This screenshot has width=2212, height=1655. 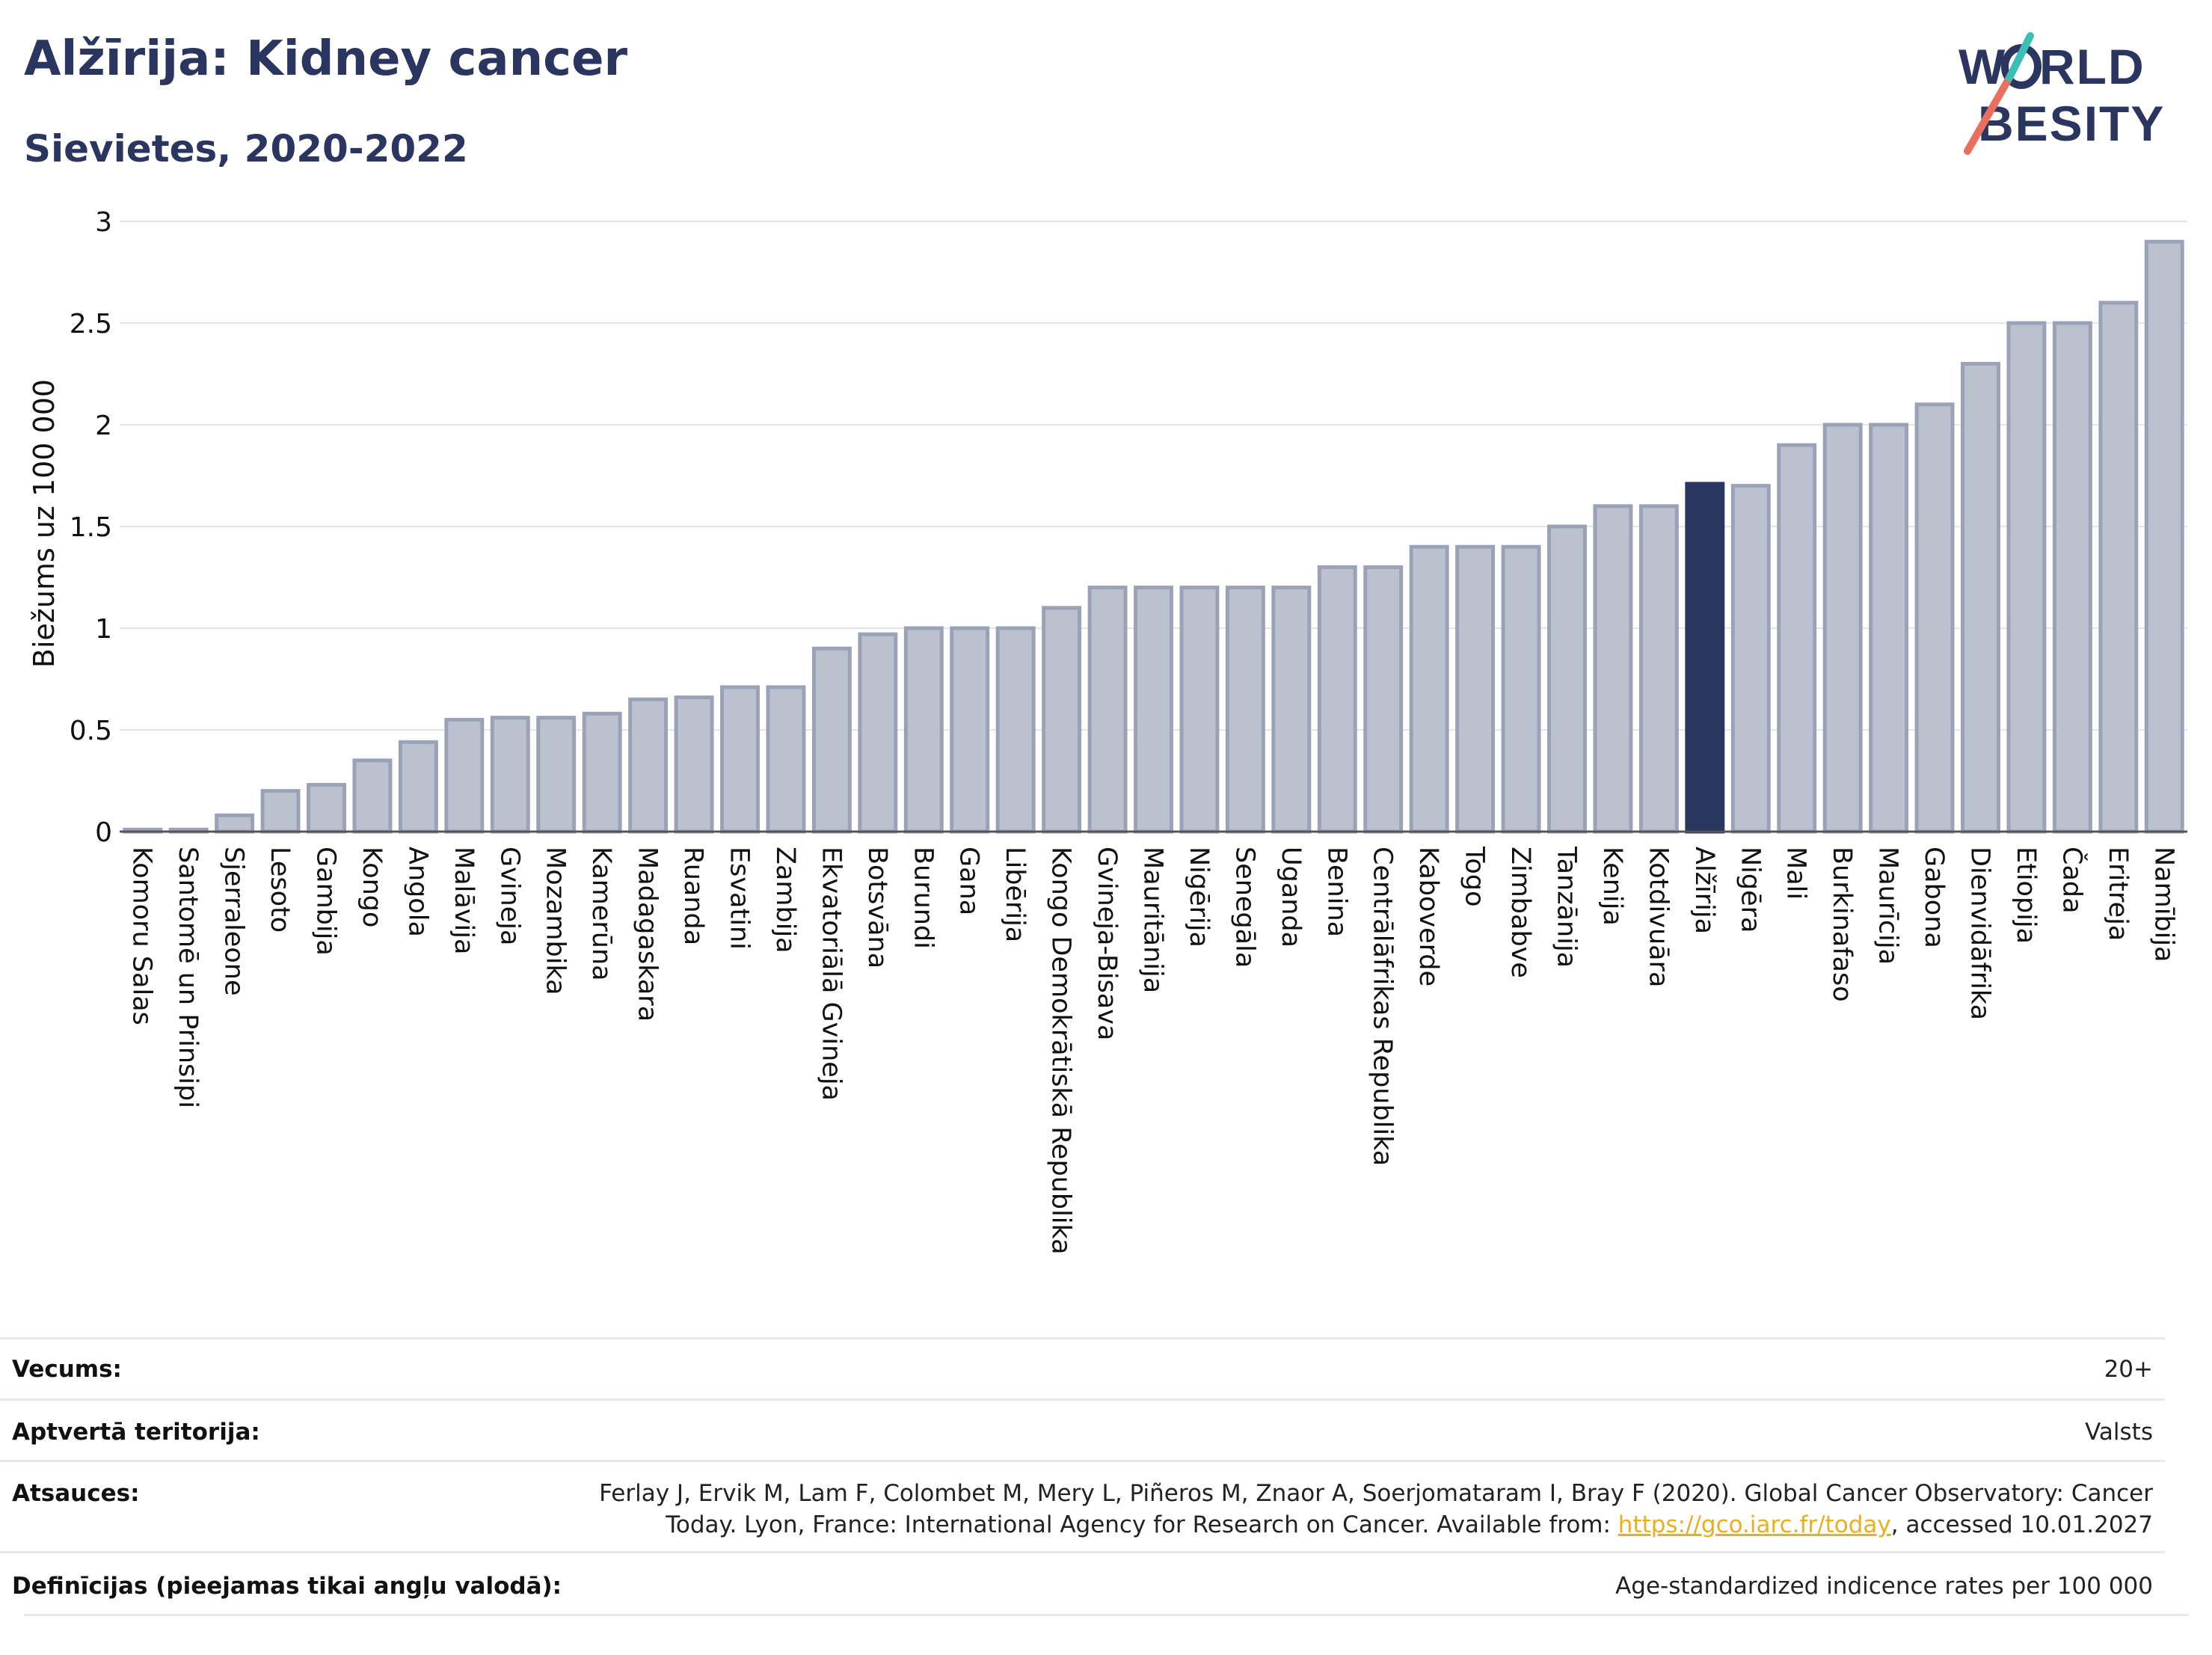 I want to click on svg-text: RLD, so click(x=2092, y=66).